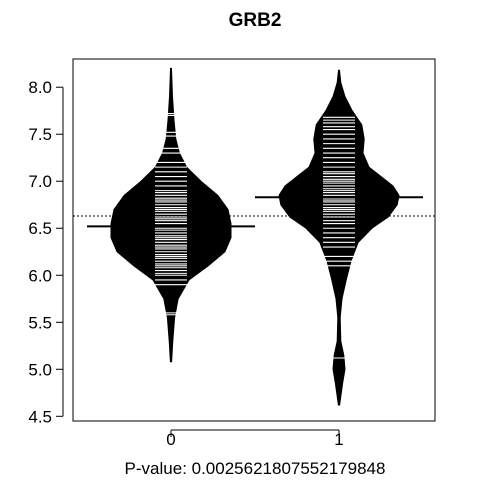 This screenshot has width=480, height=480. Describe the element at coordinates (255, 468) in the screenshot. I see `x-axis-label: P-value: 0.0025621807552179848` at that location.